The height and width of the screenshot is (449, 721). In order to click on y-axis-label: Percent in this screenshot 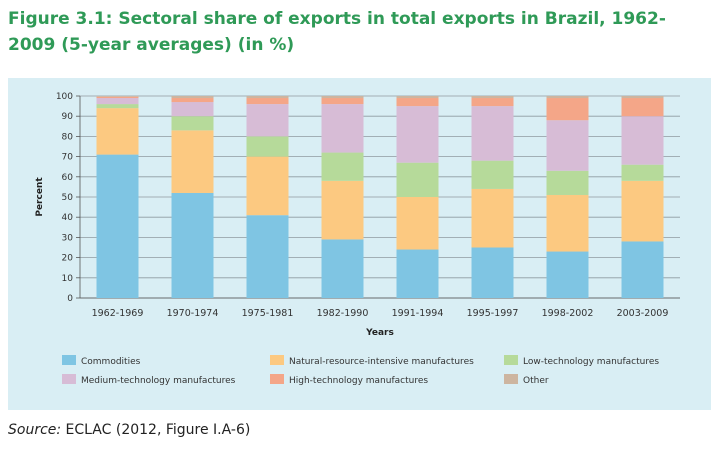, I will do `click(40, 197)`.